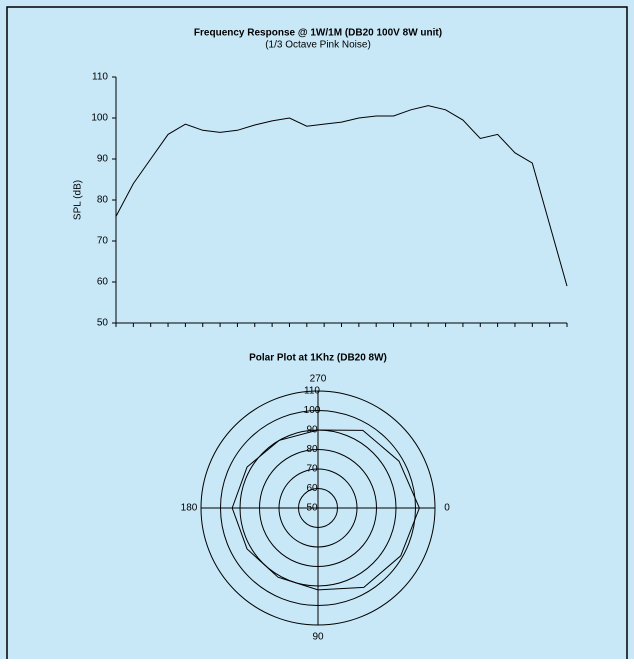  What do you see at coordinates (318, 358) in the screenshot?
I see `polar-title: Polar Plot at 1Khz (DB20 8W)` at bounding box center [318, 358].